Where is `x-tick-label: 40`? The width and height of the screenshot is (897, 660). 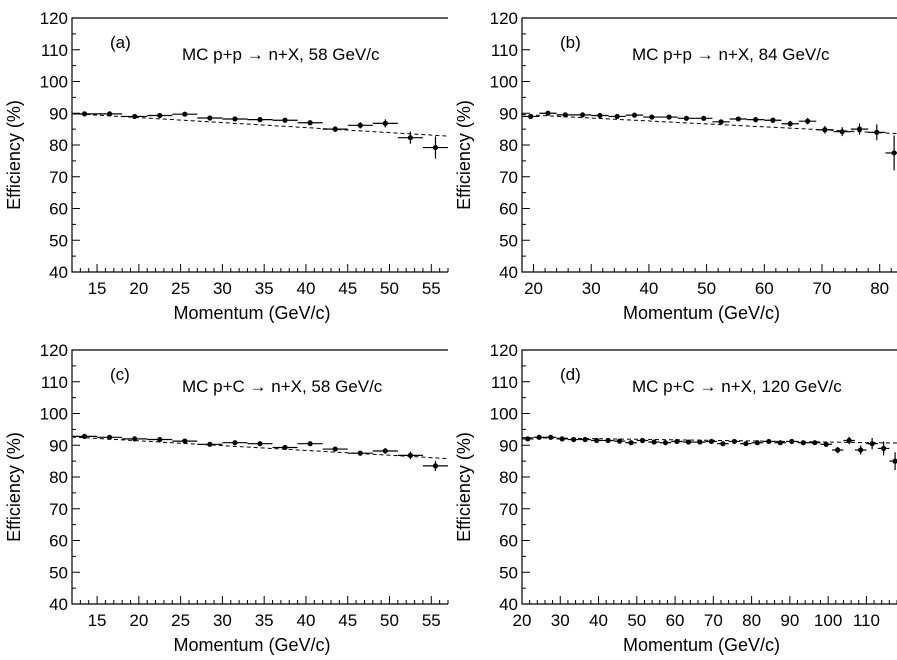
x-tick-label: 40 is located at coordinates (305, 288).